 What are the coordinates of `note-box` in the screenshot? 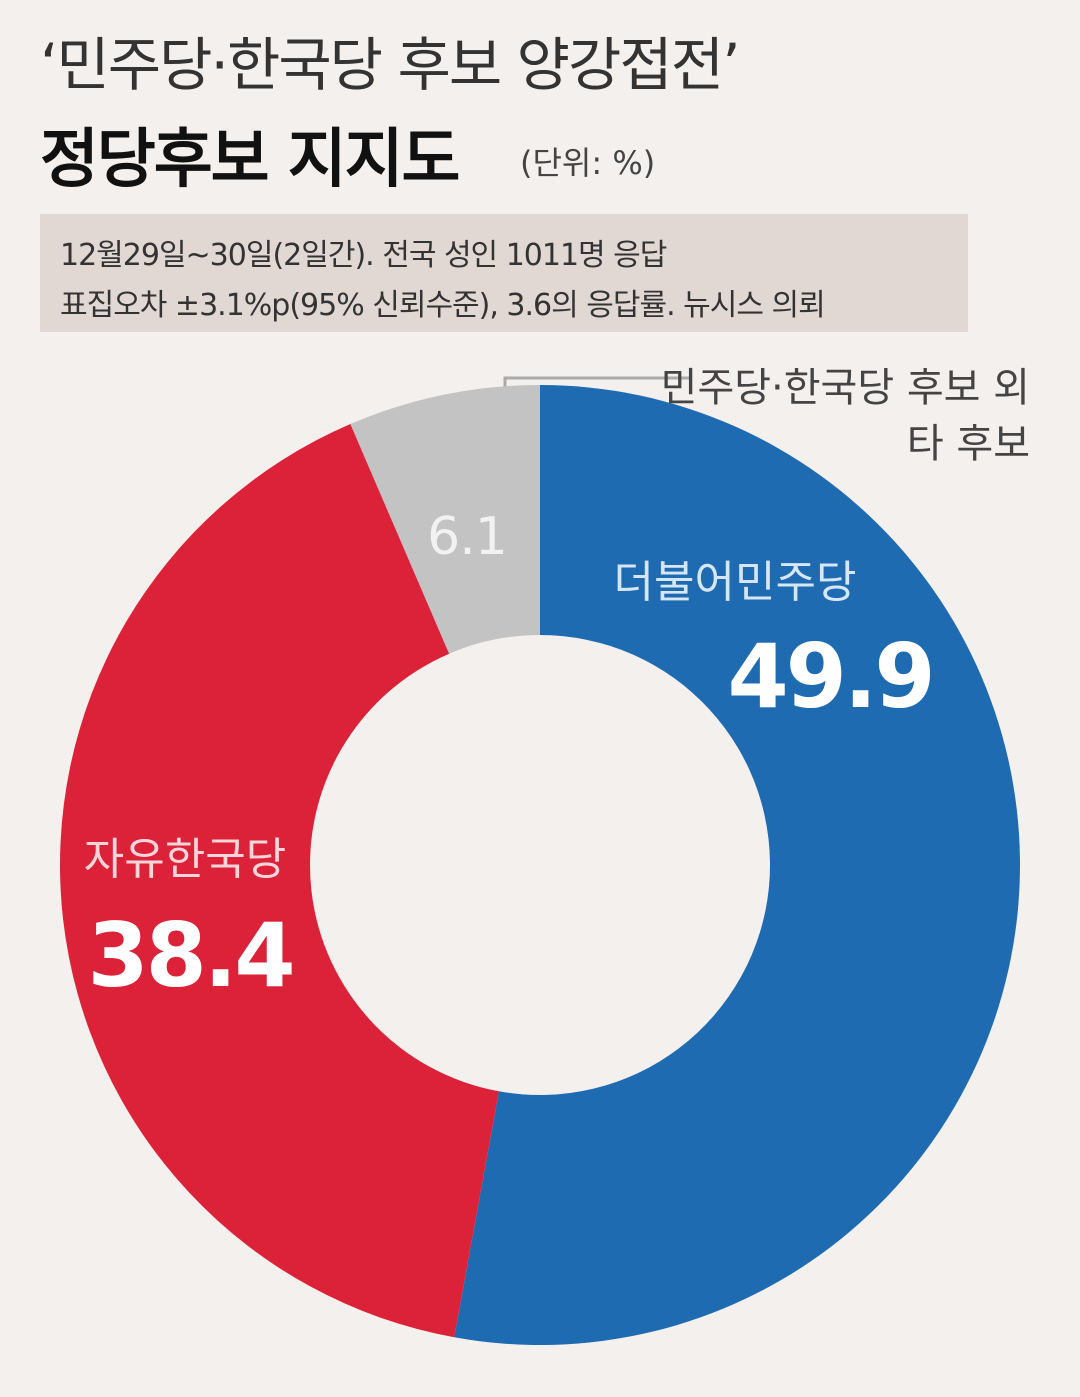 It's located at (504, 273).